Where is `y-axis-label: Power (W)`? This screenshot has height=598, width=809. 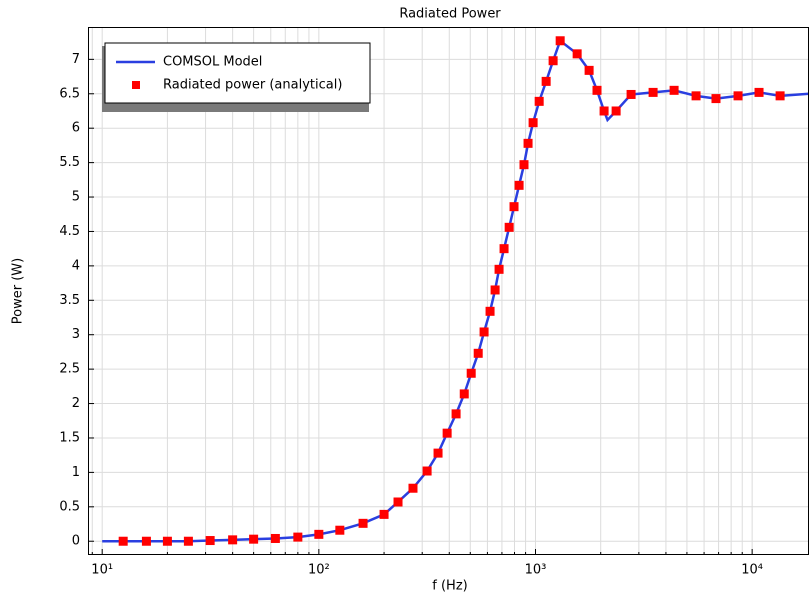 y-axis-label: Power (W) is located at coordinates (18, 291).